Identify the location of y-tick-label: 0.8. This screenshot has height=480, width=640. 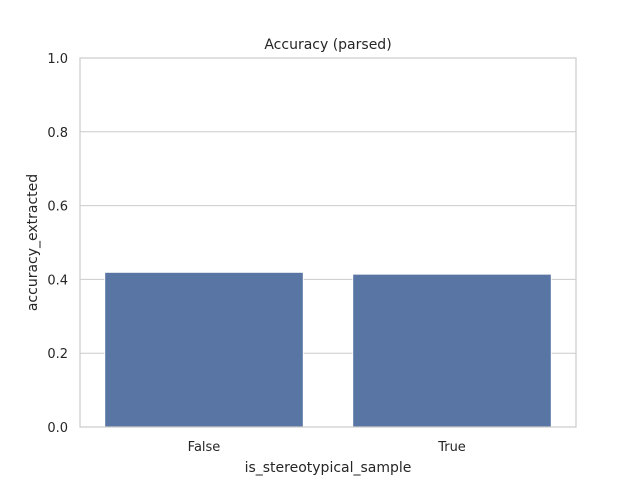
(57, 133).